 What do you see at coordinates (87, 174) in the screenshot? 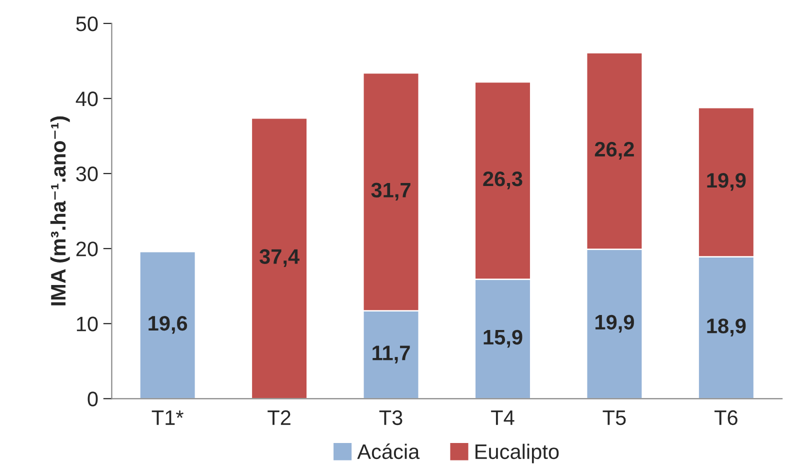
I see `y-tick-label: 30` at bounding box center [87, 174].